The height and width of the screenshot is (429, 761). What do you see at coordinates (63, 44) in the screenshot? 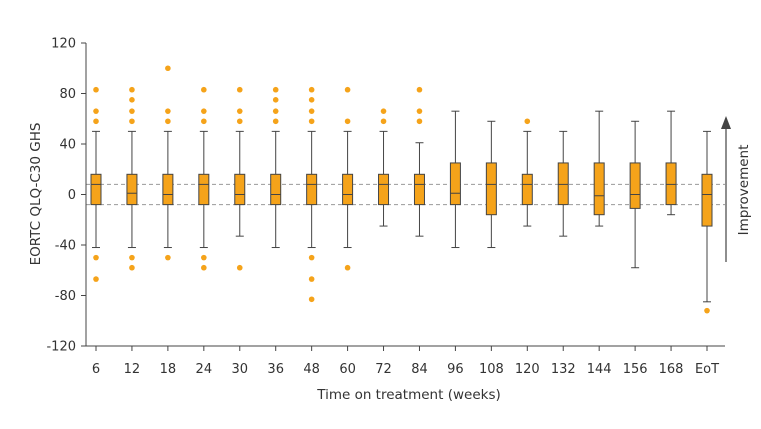
I see `y-tick-label-120: 120` at bounding box center [63, 44].